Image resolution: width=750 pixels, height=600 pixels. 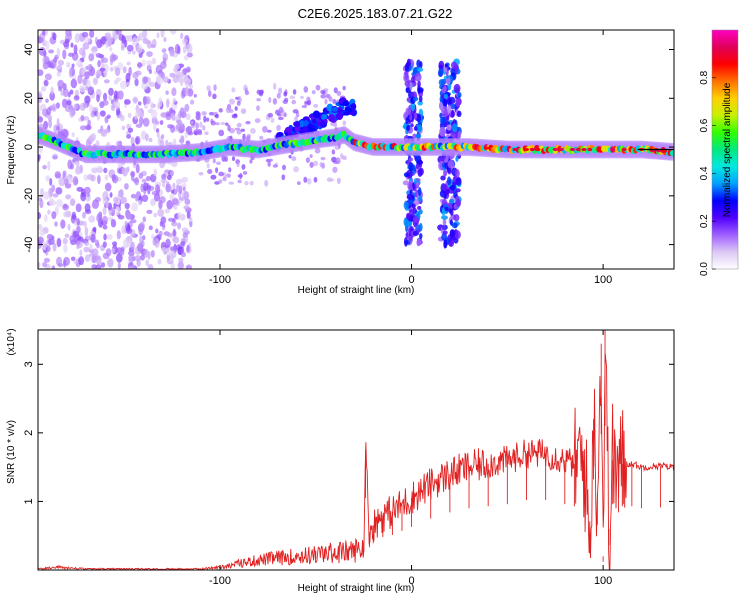 What do you see at coordinates (411, 280) in the screenshot?
I see `x-tick-label: 0` at bounding box center [411, 280].